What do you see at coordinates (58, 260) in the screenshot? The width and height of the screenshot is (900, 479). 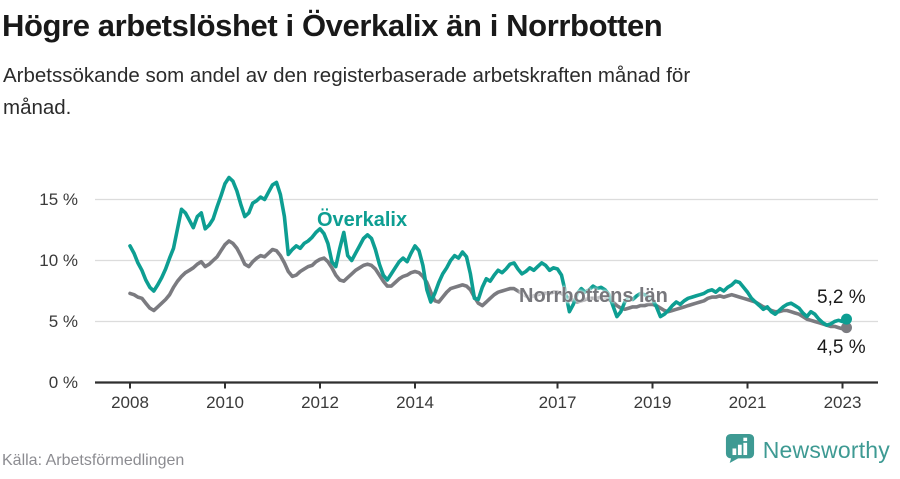 I see `y-axis-tick-label: 10 %` at bounding box center [58, 260].